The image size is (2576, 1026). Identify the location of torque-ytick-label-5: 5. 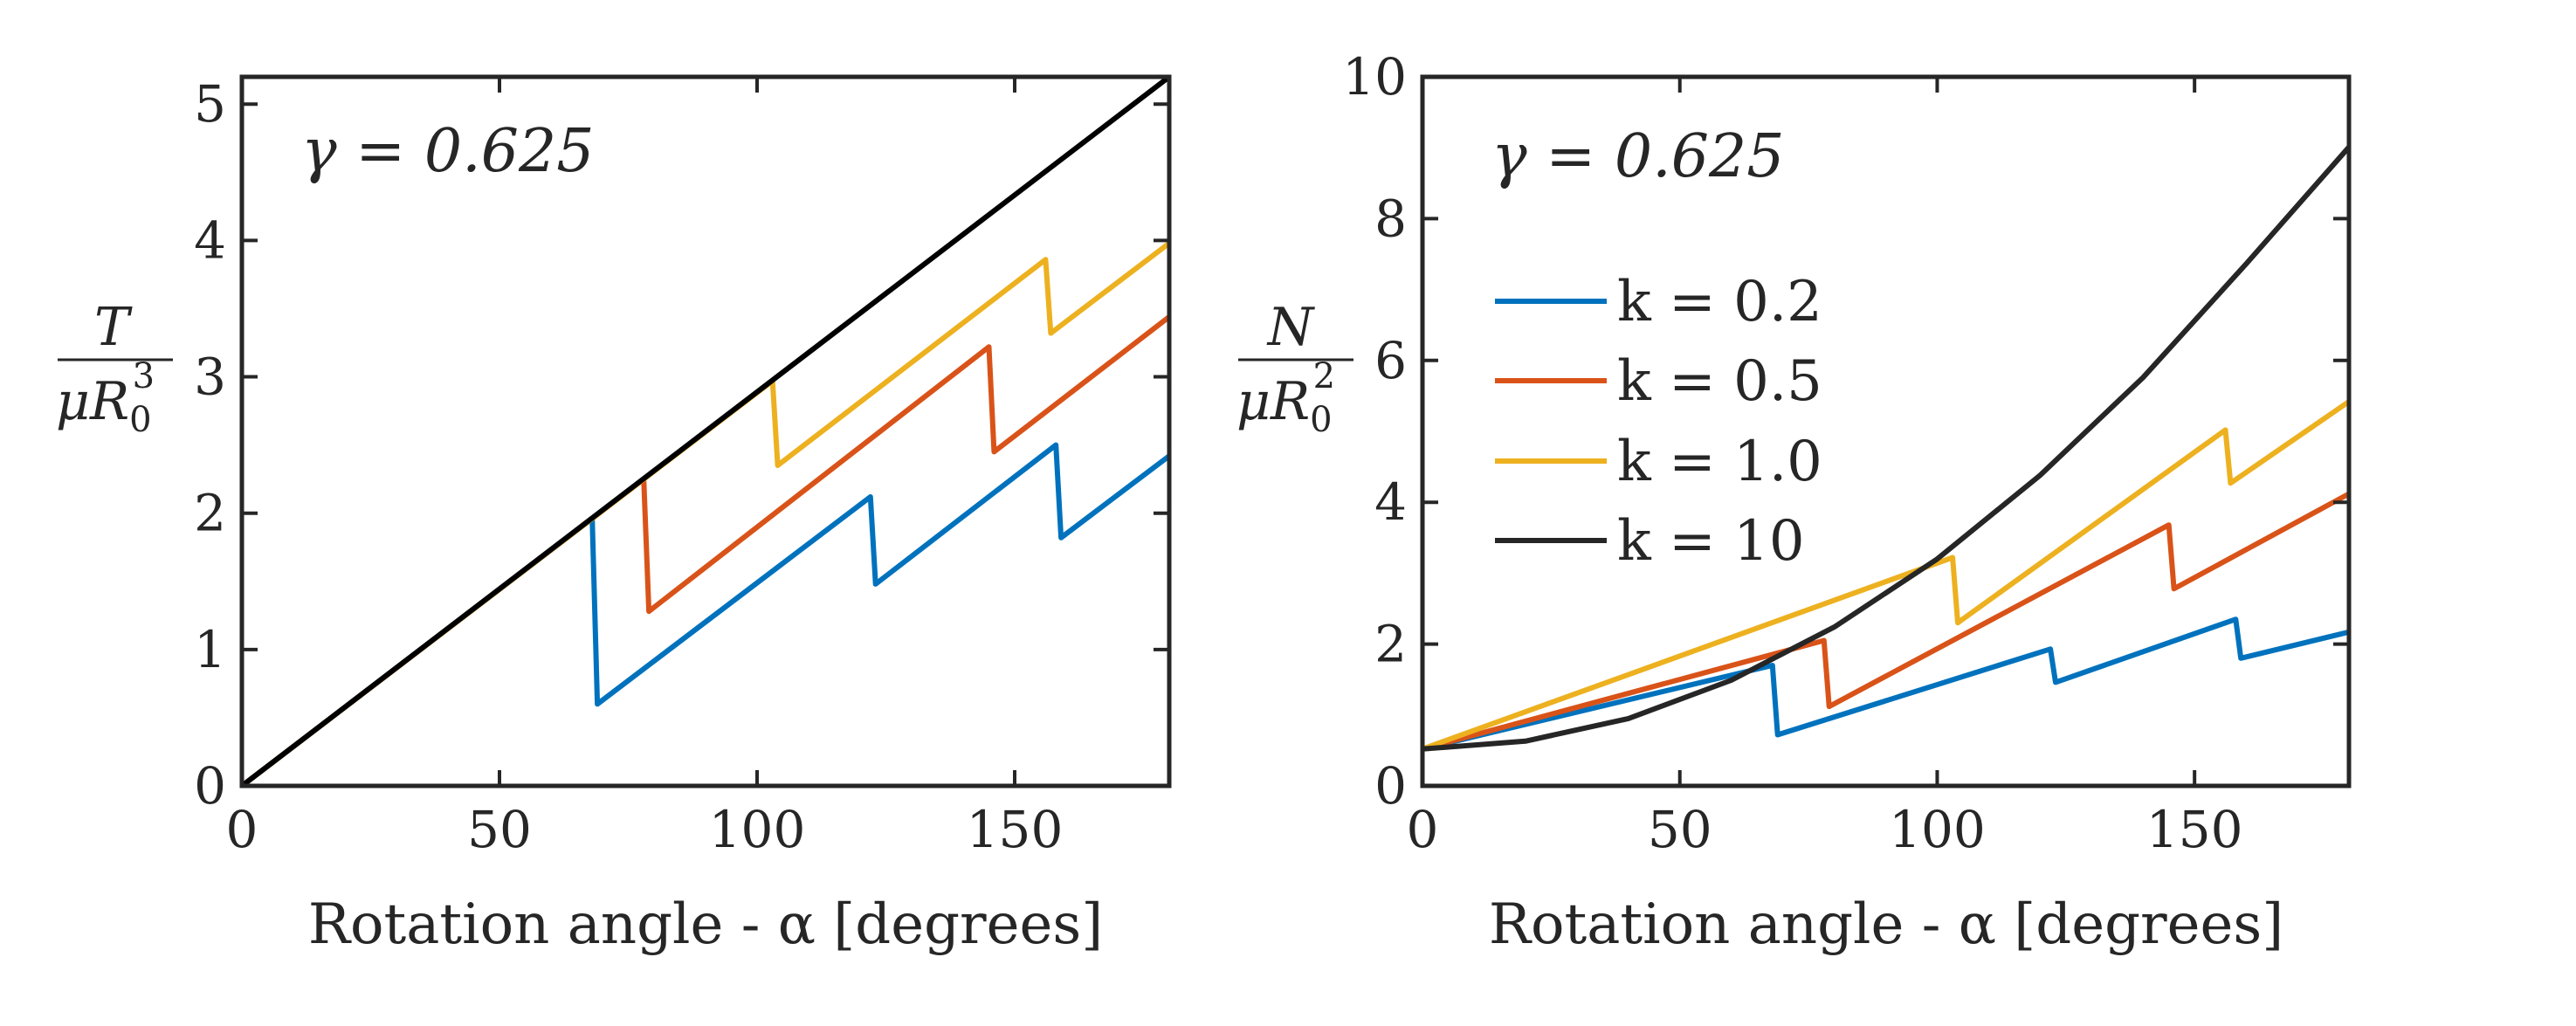
(210, 104).